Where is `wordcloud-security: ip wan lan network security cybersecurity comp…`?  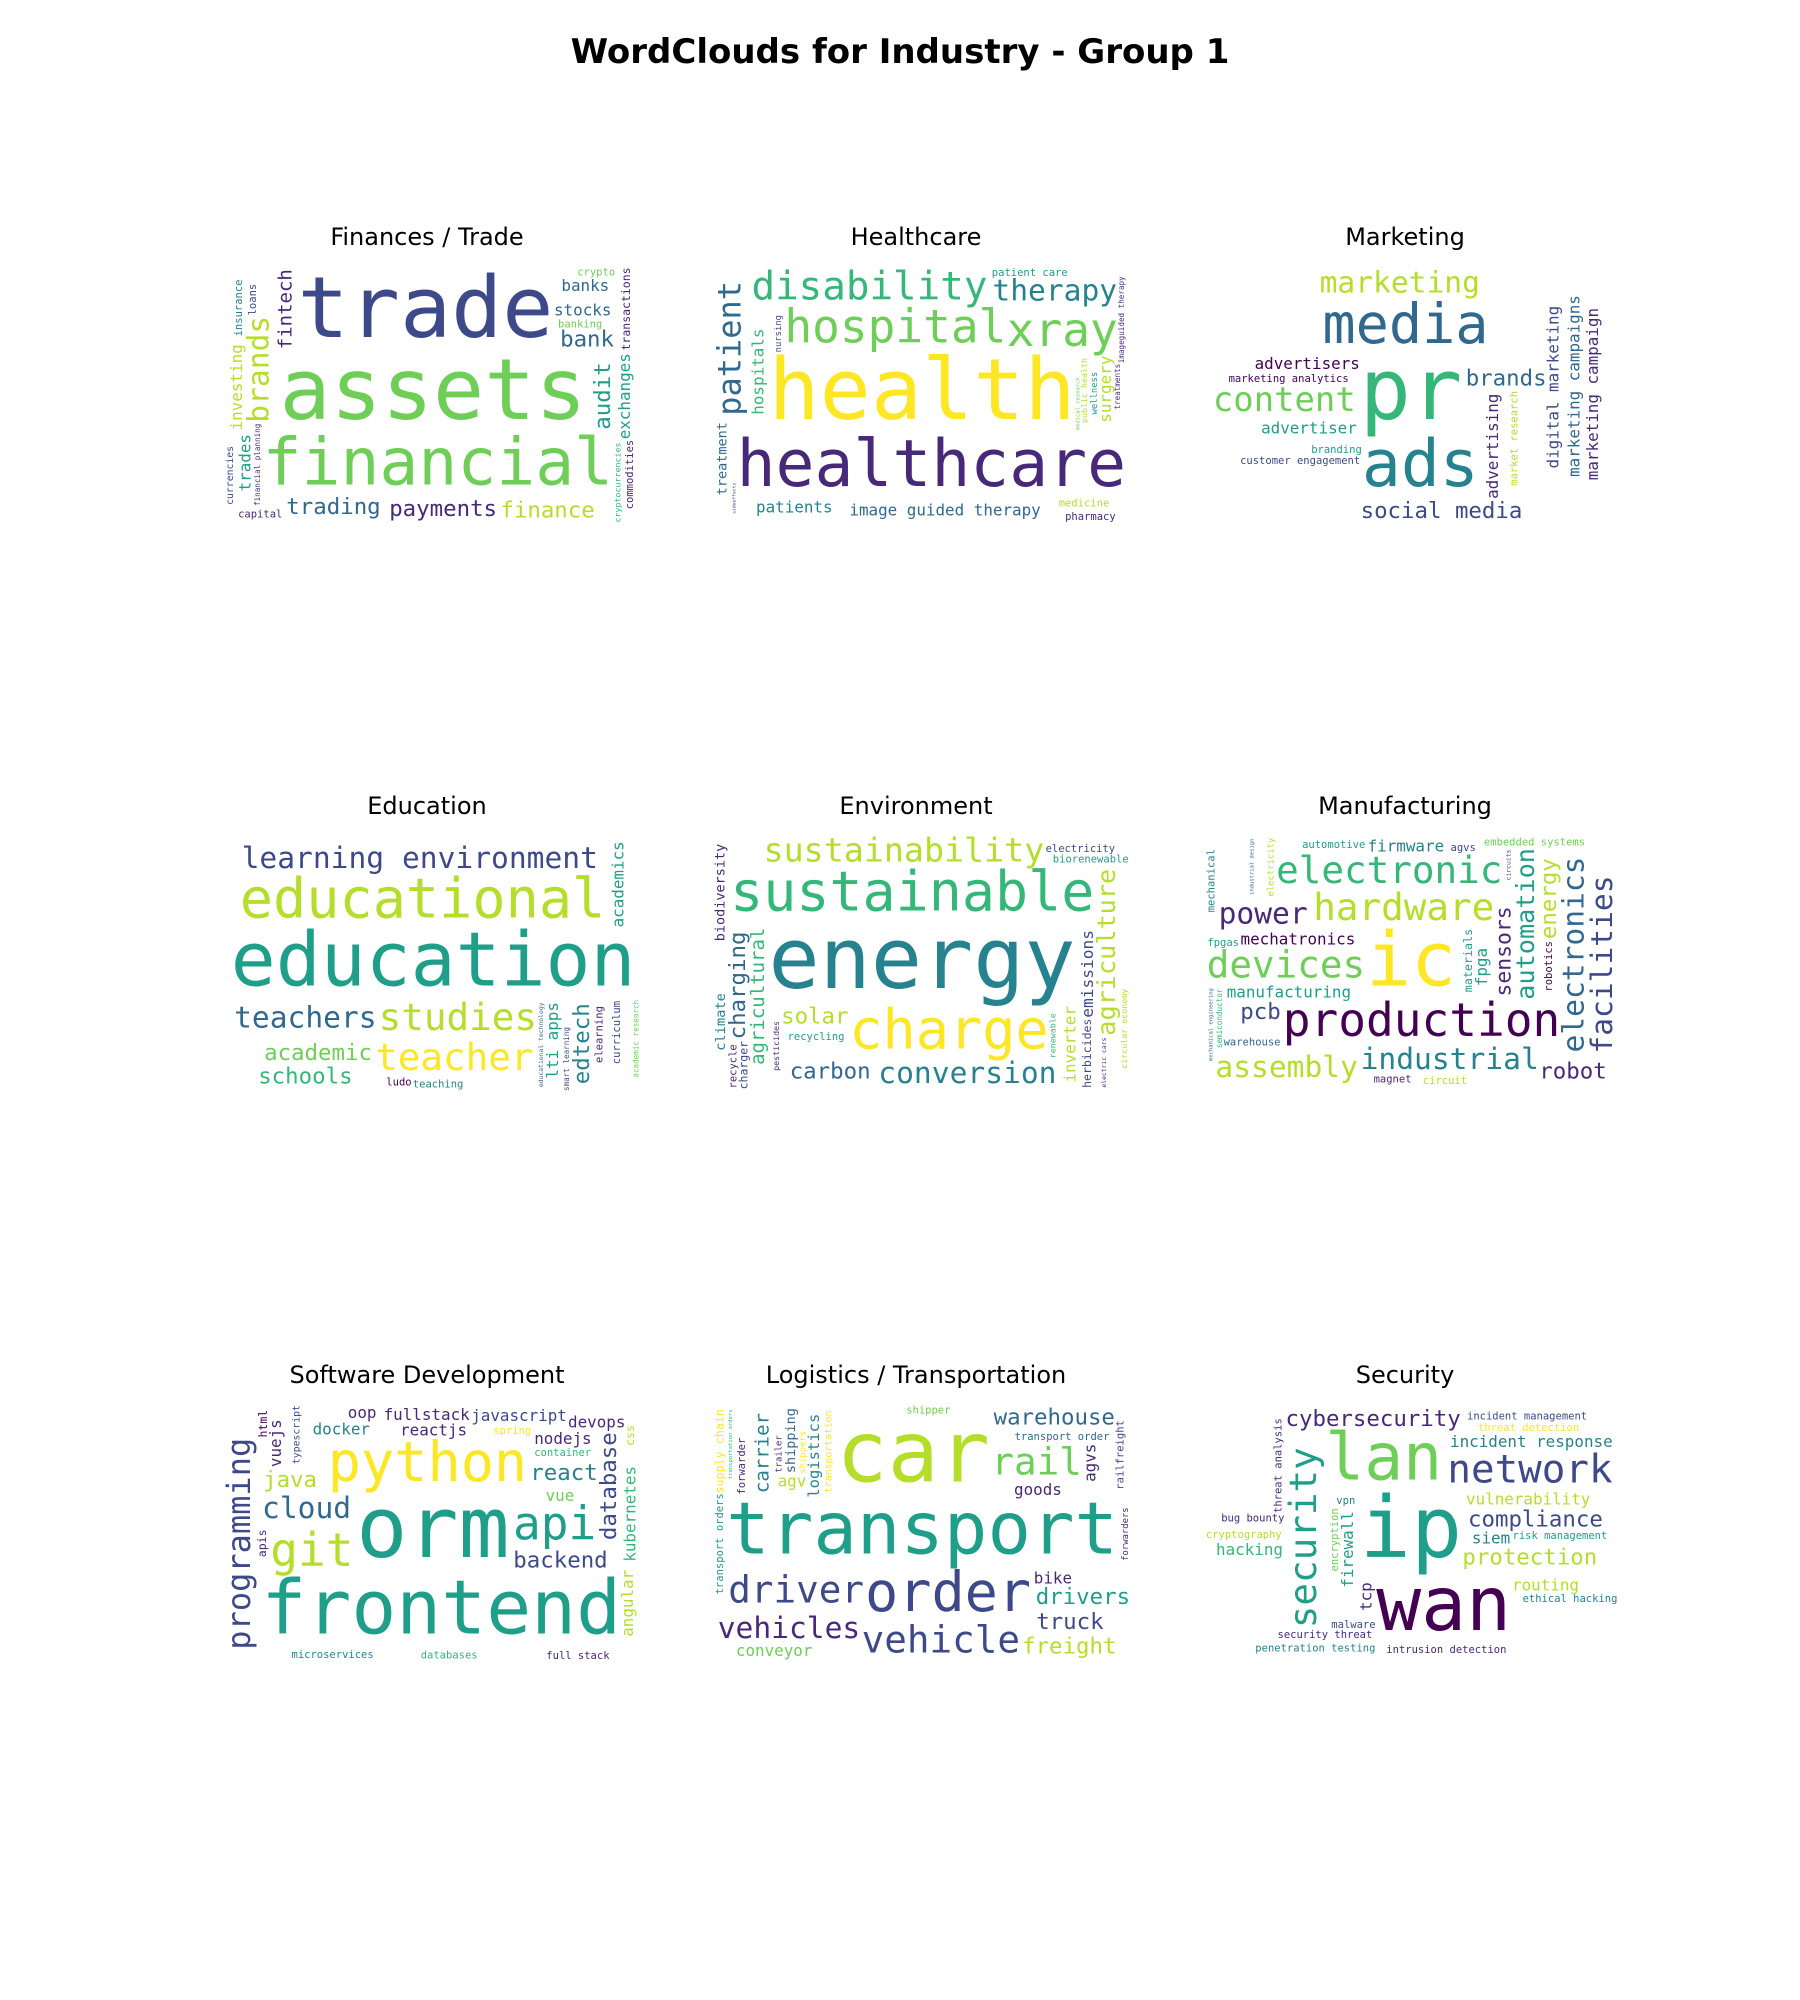
wordcloud-security: ip wan lan network security cybersecurity comp… is located at coordinates (1411, 1533).